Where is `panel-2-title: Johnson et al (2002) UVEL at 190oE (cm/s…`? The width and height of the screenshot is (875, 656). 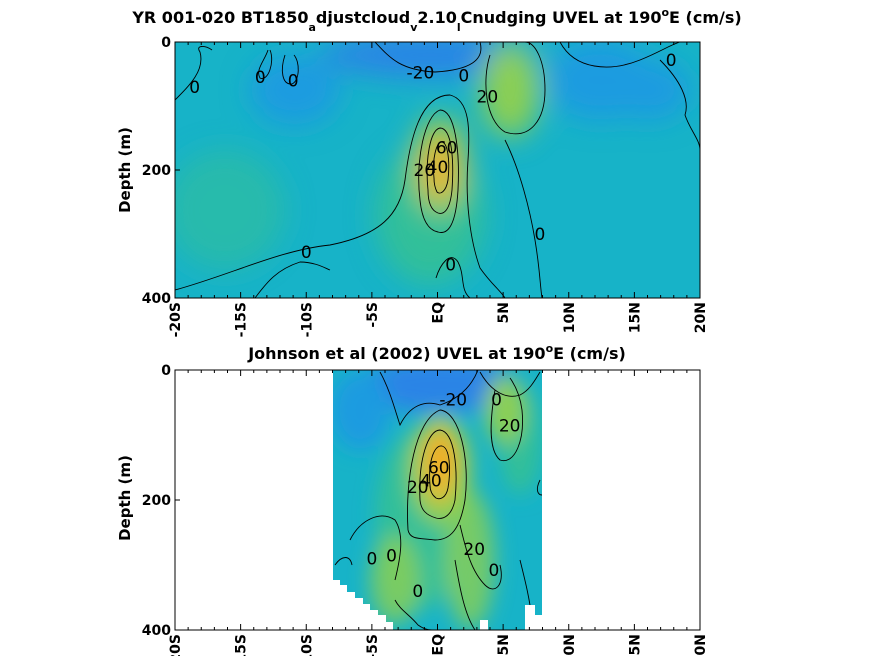 panel-2-title: Johnson et al (2002) UVEL at 190oE (cm/s… is located at coordinates (436, 352).